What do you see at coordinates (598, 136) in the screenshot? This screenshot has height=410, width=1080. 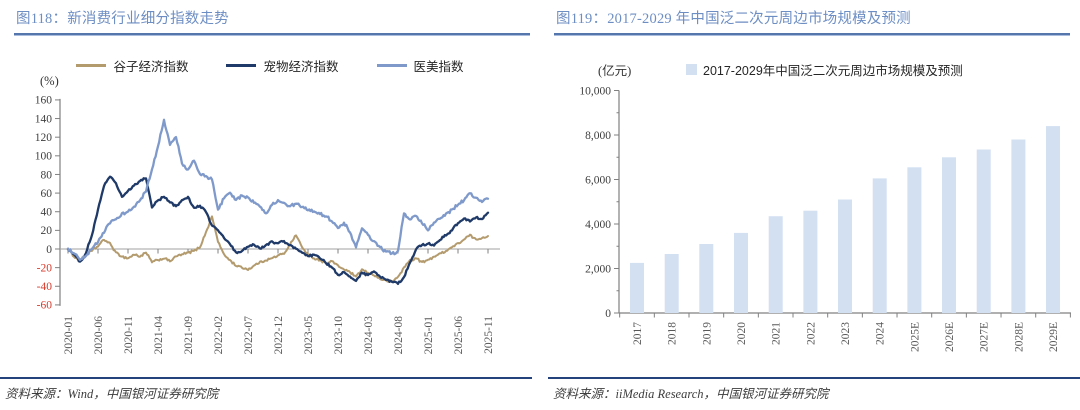 I see `y-tick-label: 8,000` at bounding box center [598, 136].